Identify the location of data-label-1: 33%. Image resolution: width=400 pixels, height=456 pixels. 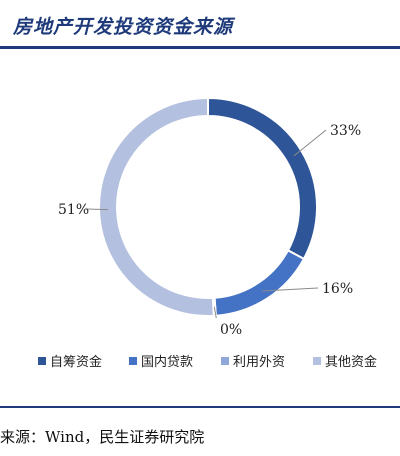
(345, 131).